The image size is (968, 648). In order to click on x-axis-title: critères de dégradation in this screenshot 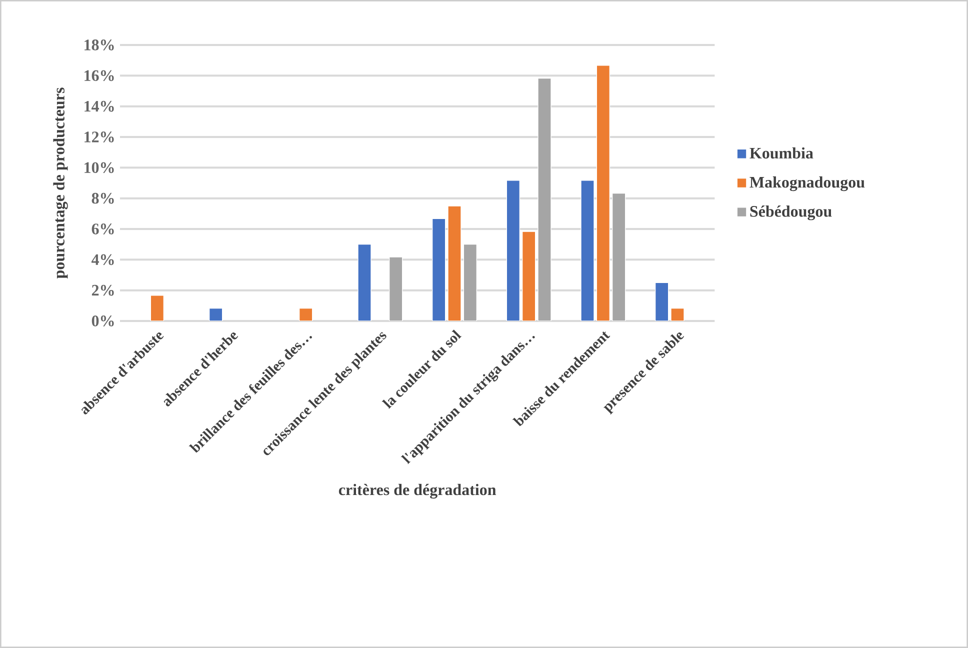, I will do `click(417, 491)`.